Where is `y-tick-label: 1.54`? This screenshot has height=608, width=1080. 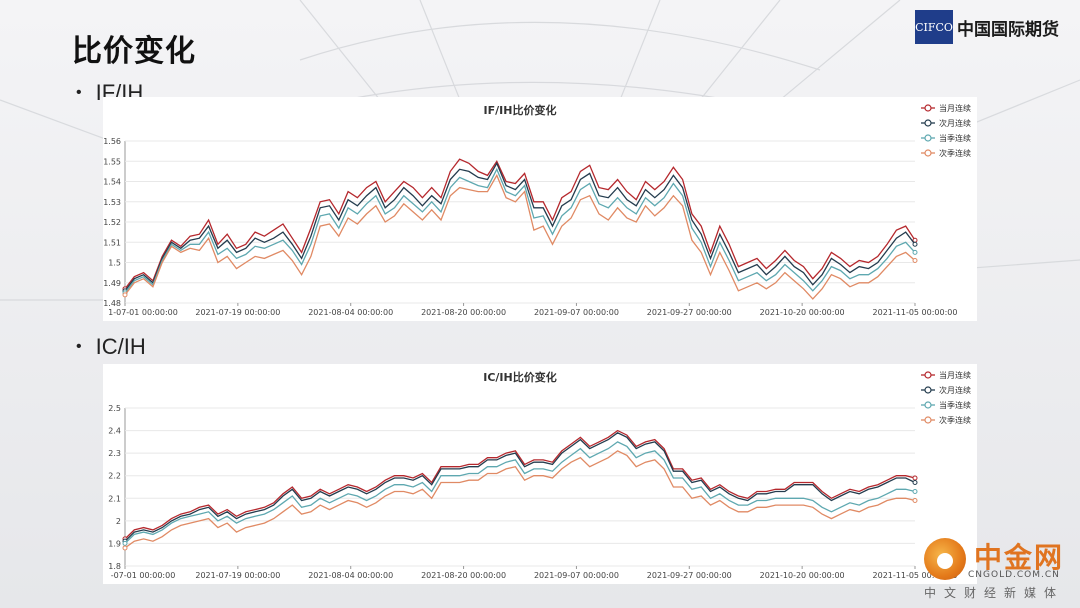
y-tick-label: 1.54 is located at coordinates (112, 182).